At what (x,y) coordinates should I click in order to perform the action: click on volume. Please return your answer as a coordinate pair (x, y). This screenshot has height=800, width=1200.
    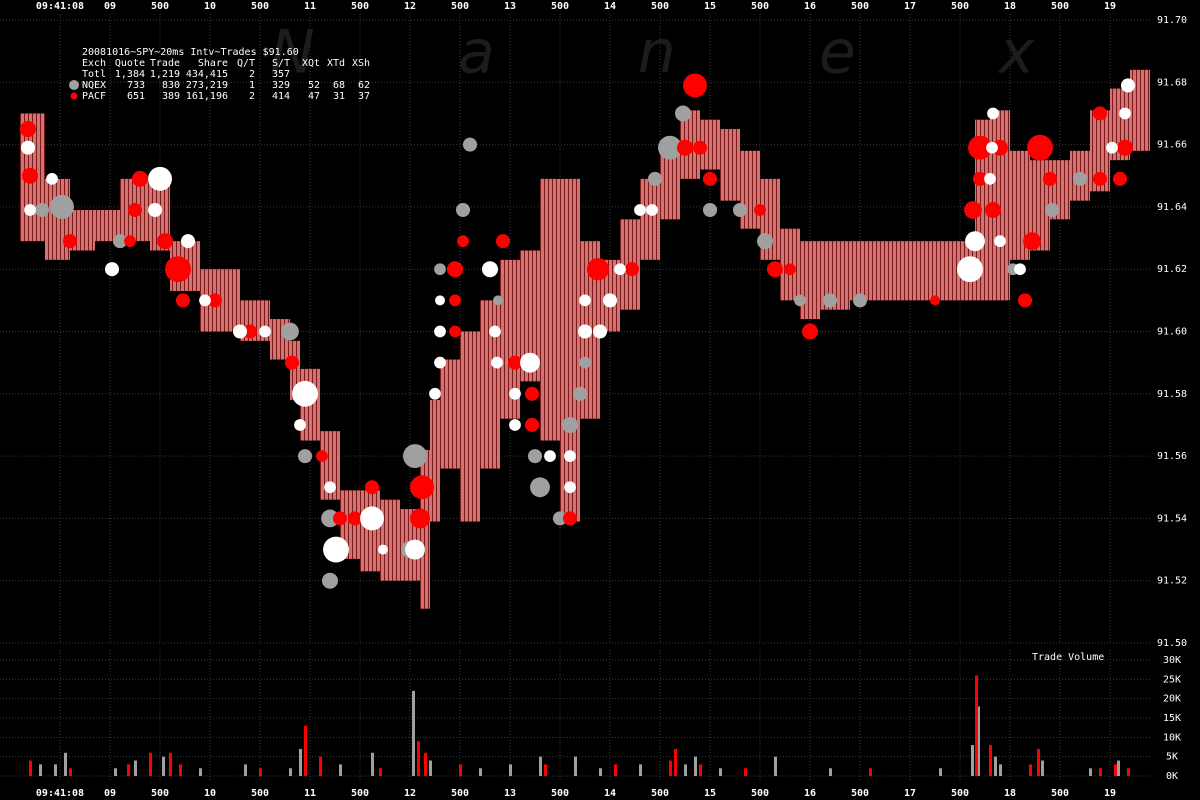
    Looking at the image, I should click on (579, 725).